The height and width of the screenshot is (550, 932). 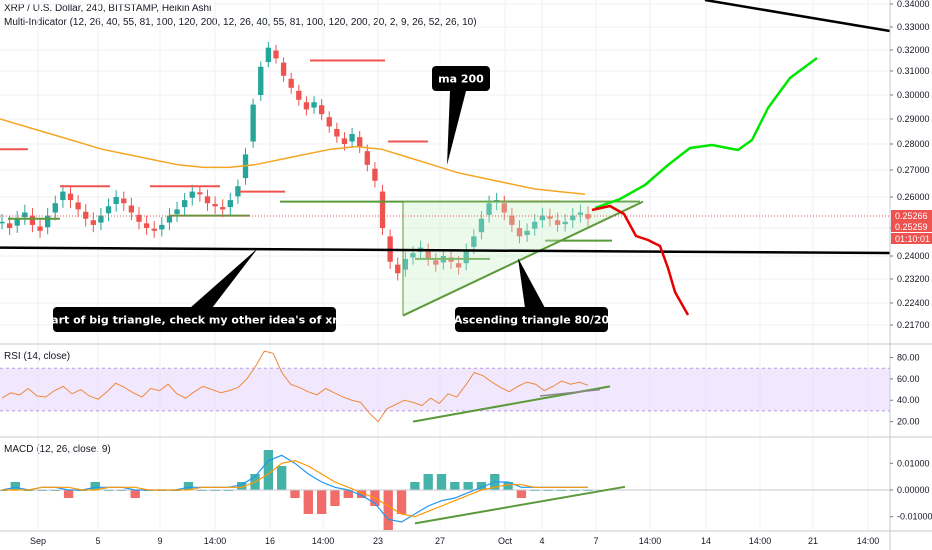 I want to click on rsi-tick-label: 80.00, so click(x=908, y=358).